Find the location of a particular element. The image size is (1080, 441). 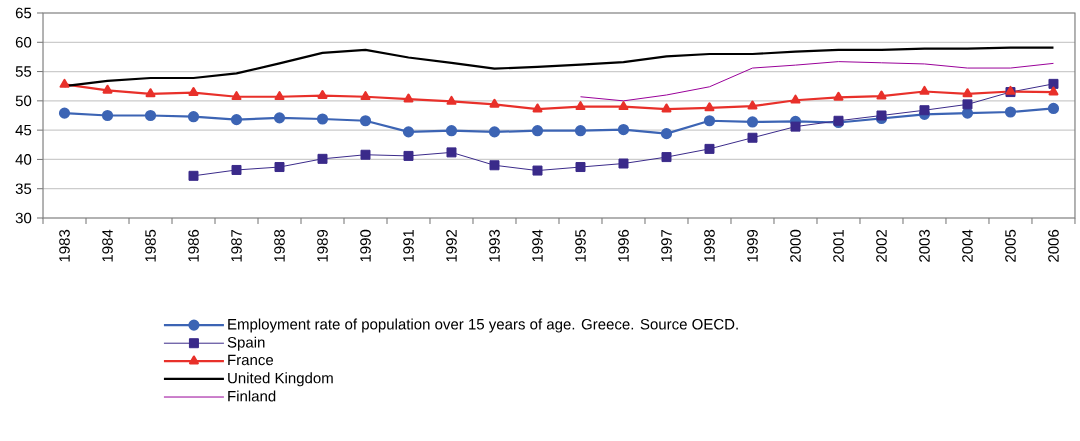

x-tick-label: 1992 is located at coordinates (451, 245).